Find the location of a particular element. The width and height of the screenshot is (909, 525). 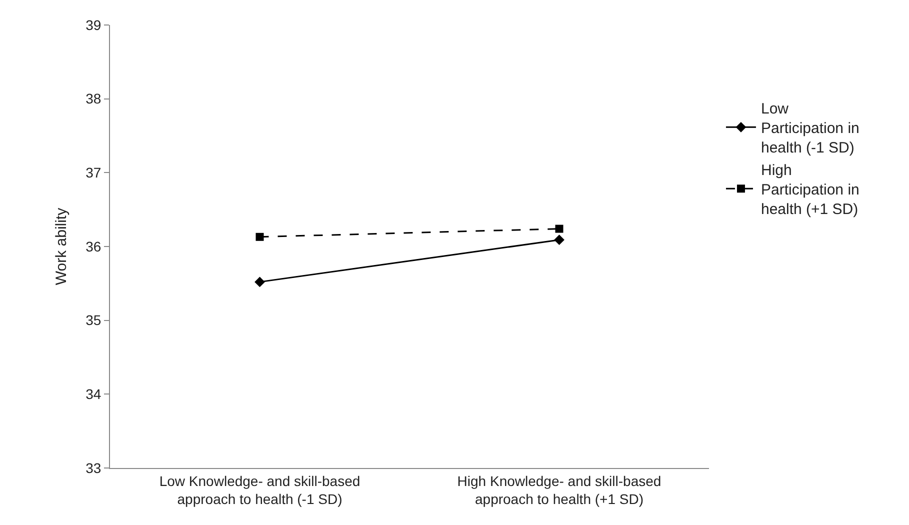

x-tick-label: Low Knowledge- and skill-based approach to health (-1 SD) is located at coordinates (259, 489).